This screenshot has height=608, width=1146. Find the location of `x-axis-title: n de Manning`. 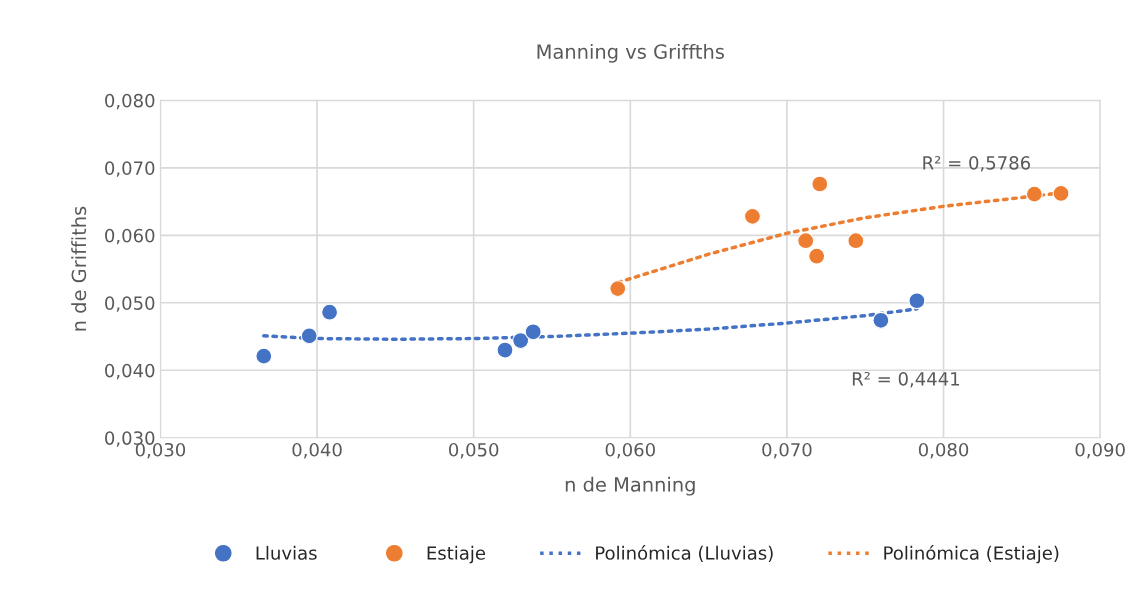

x-axis-title: n de Manning is located at coordinates (630, 486).